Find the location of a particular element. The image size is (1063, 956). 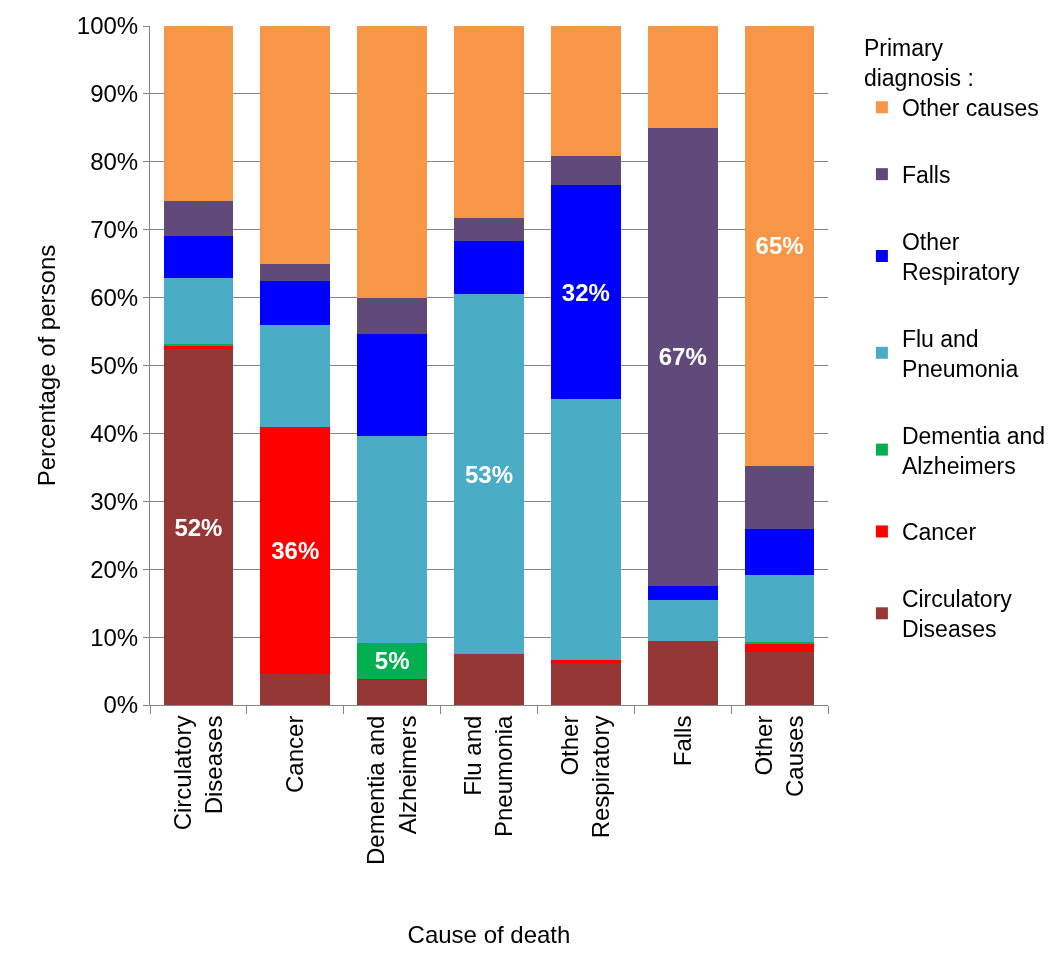

data-label: 65% is located at coordinates (779, 246).